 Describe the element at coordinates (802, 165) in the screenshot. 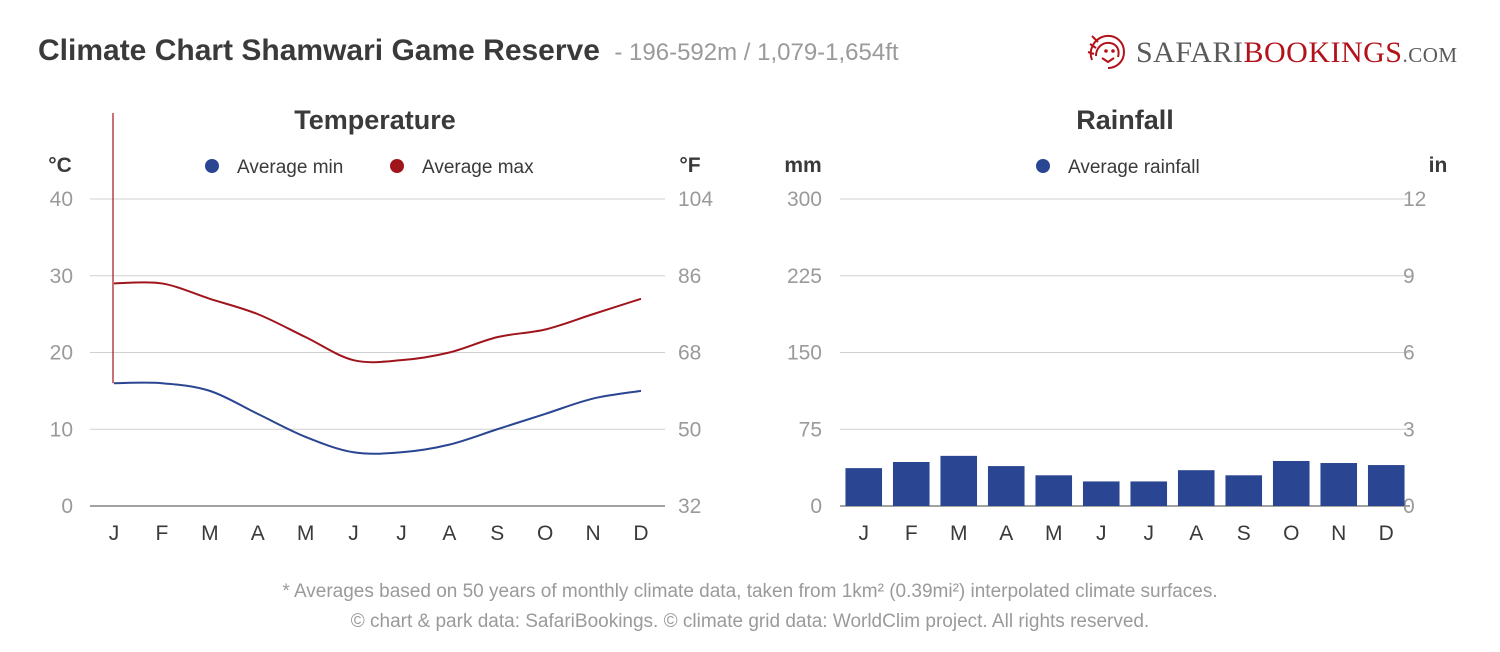

I see `y-axis-label-left: mm` at that location.